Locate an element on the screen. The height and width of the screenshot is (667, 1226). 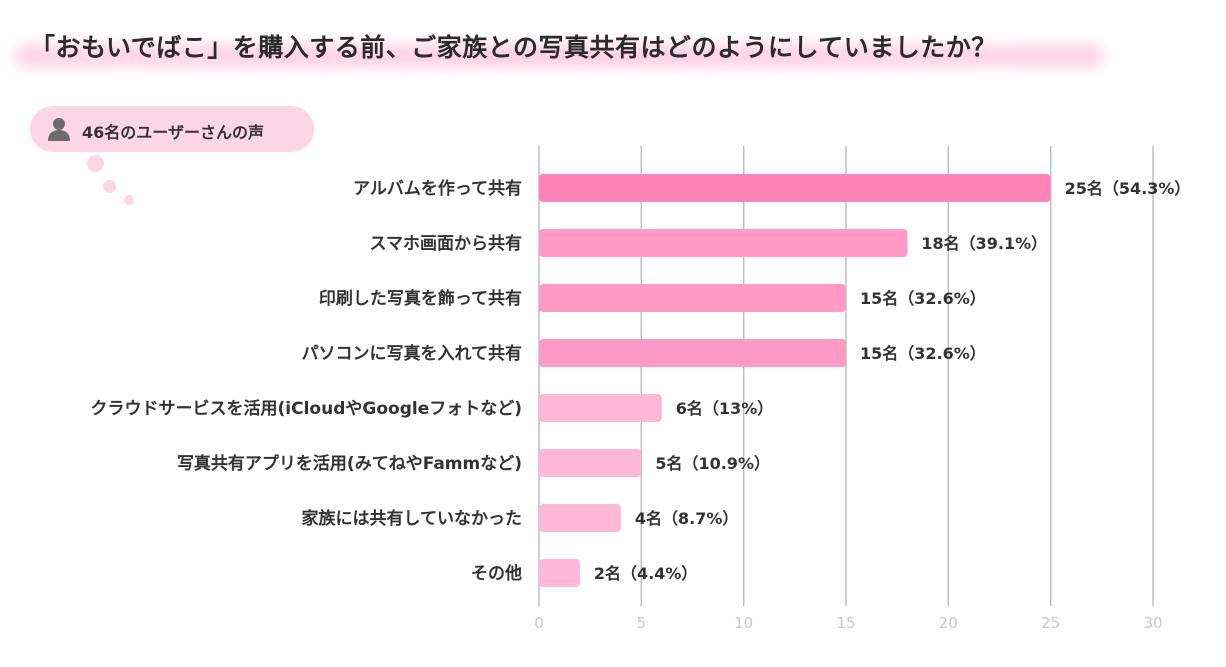
x-tick-label: 10 is located at coordinates (743, 623).